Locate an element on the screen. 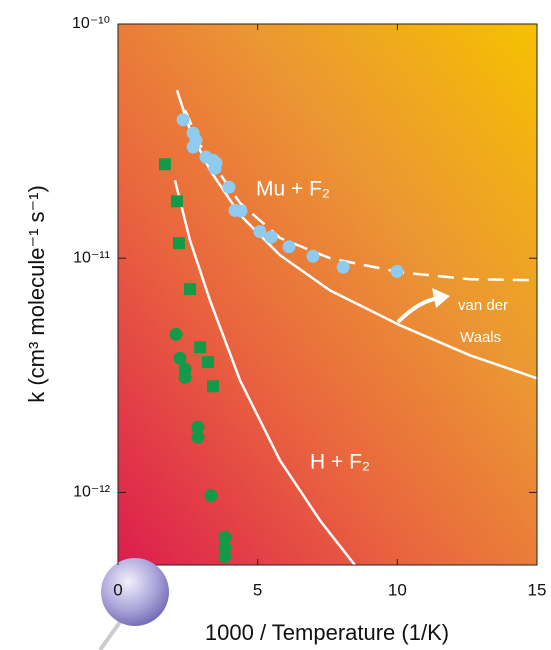 The height and width of the screenshot is (650, 551). x-tick-label: 5 is located at coordinates (257, 589).